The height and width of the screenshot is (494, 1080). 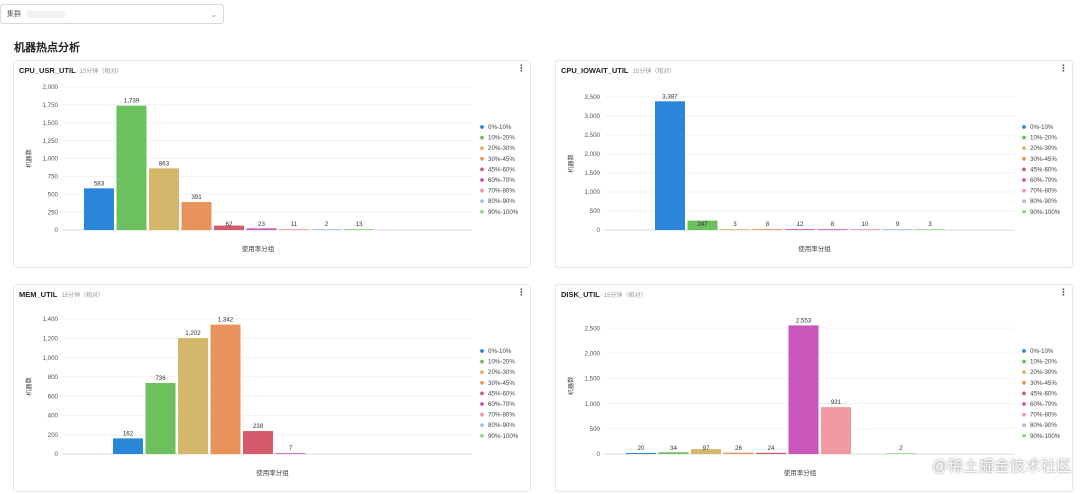 What do you see at coordinates (593, 173) in the screenshot?
I see `y-tick-label: 1,500` at bounding box center [593, 173].